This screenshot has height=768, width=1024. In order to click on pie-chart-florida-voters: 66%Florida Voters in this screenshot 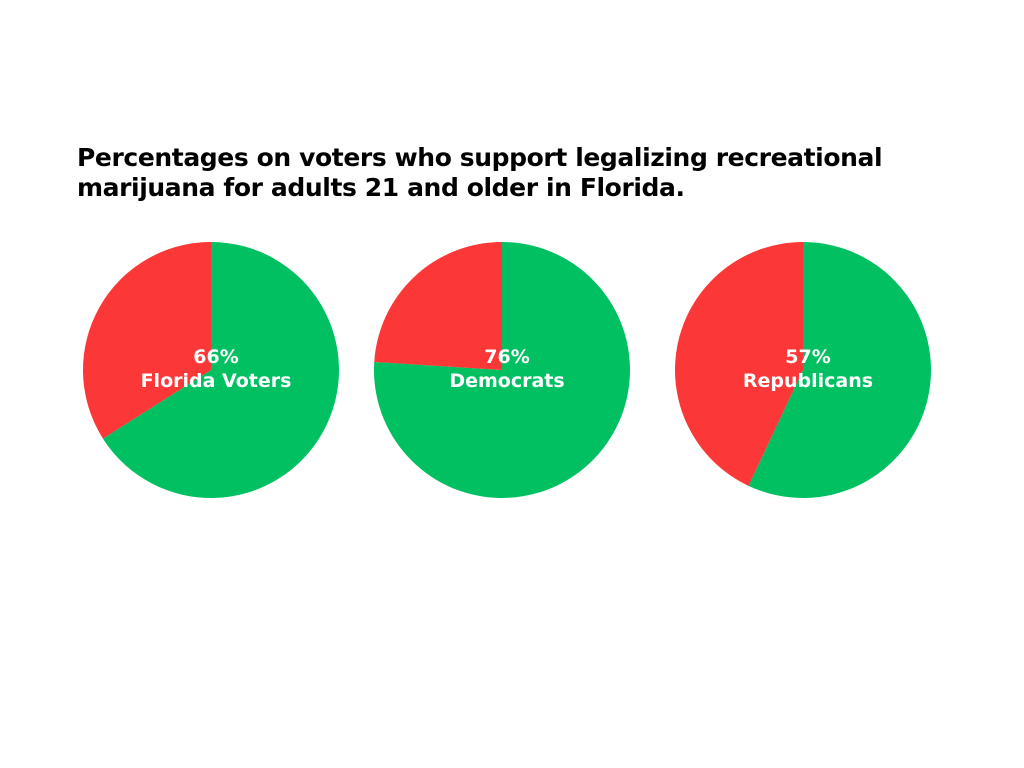, I will do `click(211, 370)`.